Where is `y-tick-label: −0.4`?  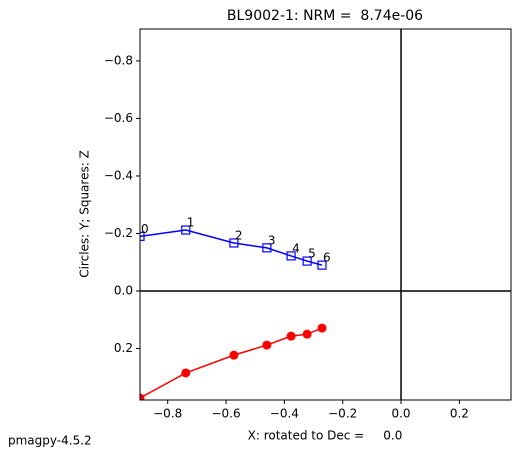 y-tick-label: −0.4 is located at coordinates (118, 175).